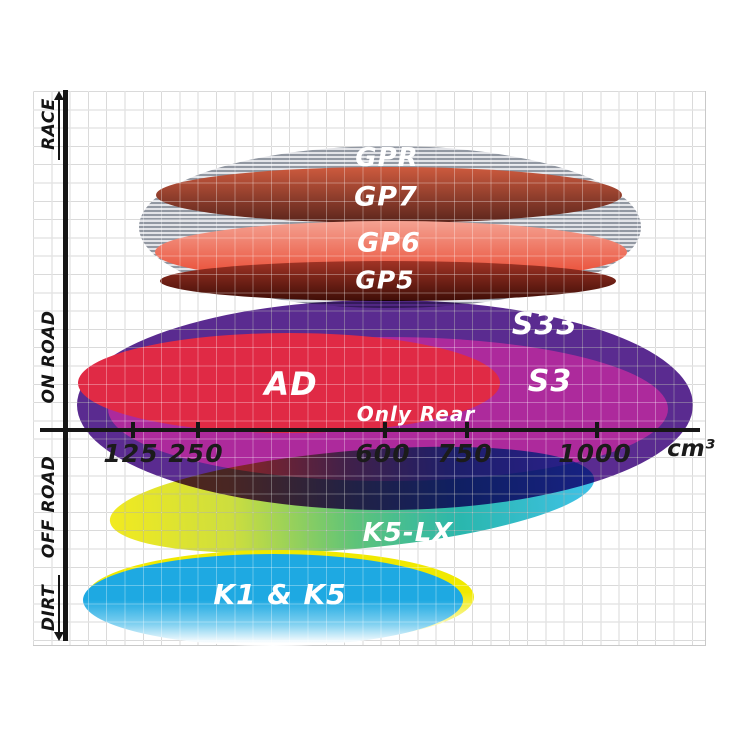 Image resolution: width=750 pixels, height=750 pixels. Describe the element at coordinates (387, 158) in the screenshot. I see `region-label-gpr: GPR` at that location.